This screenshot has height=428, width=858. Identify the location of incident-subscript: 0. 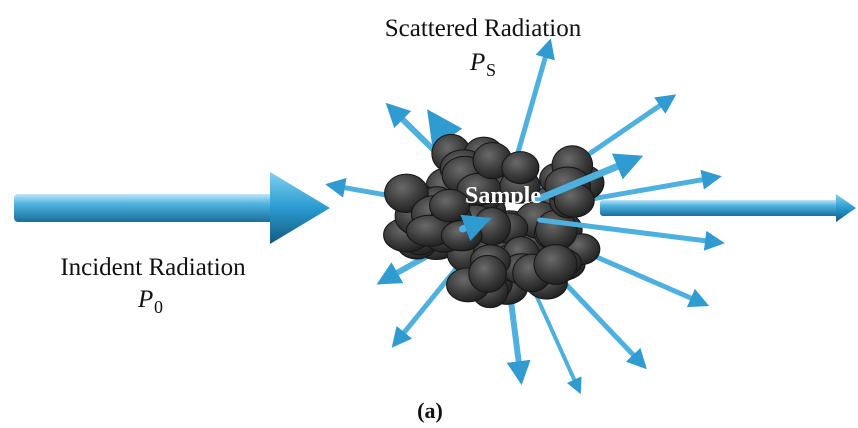
(158, 307).